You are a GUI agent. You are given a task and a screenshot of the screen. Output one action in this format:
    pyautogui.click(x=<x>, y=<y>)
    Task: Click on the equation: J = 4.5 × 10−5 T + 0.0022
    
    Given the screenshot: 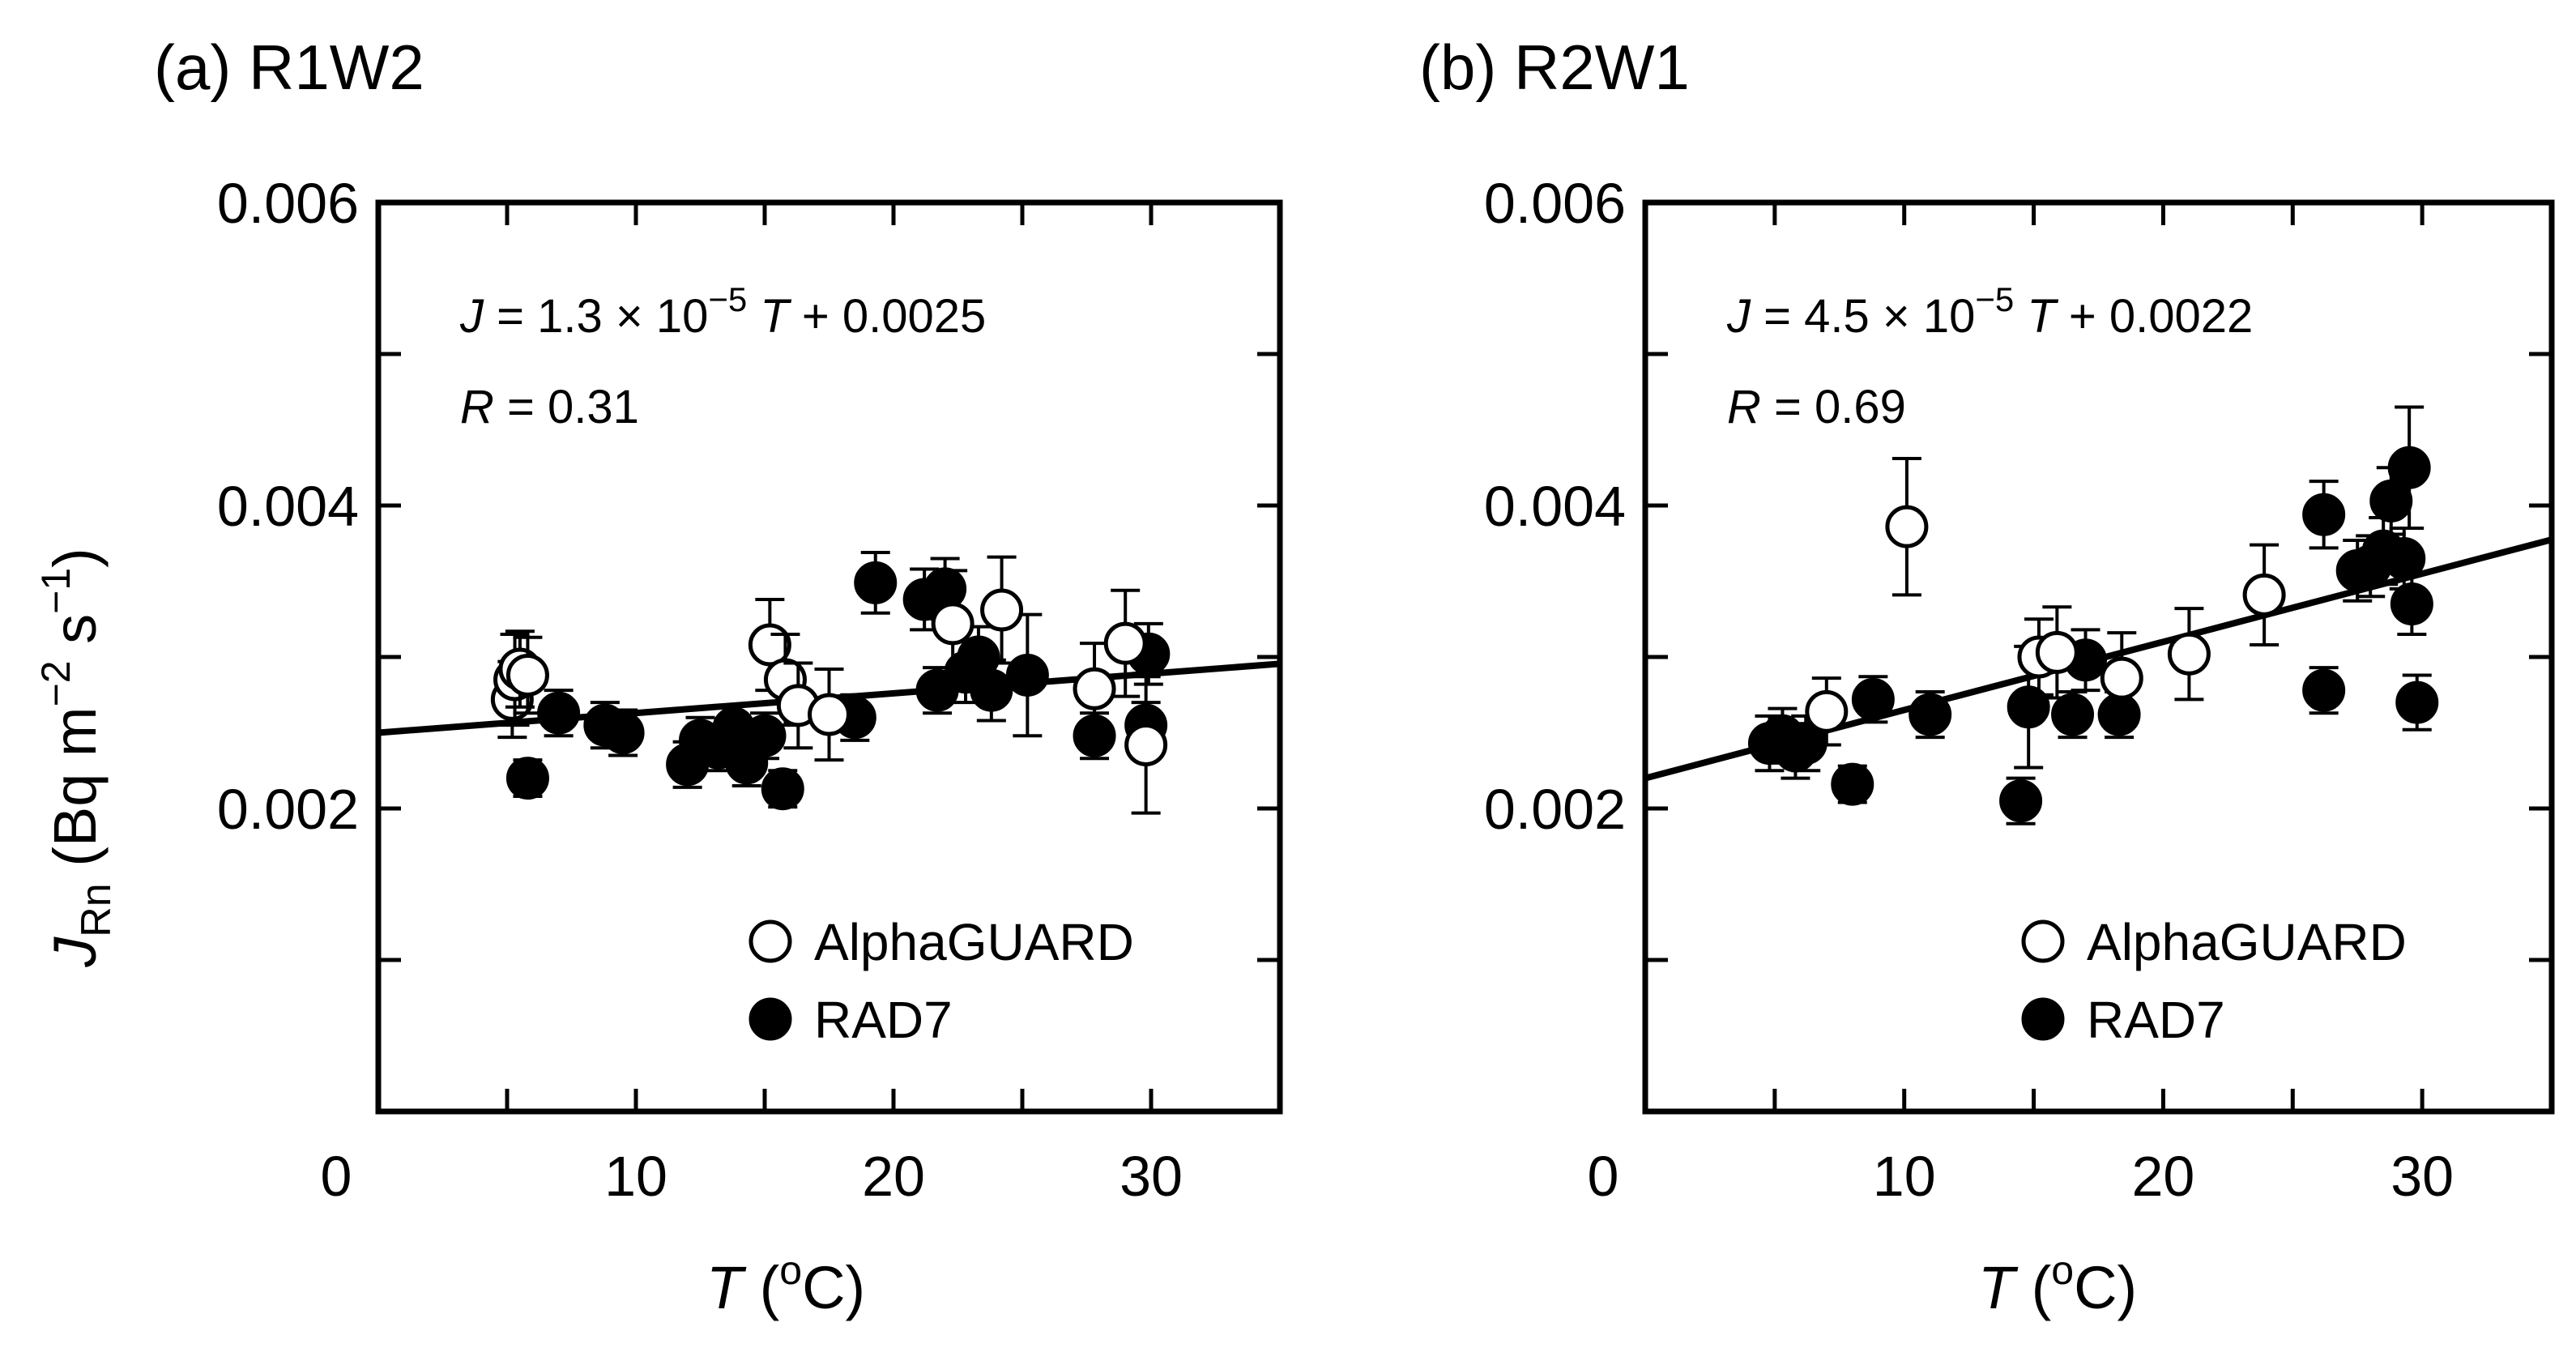 What is the action you would take?
    pyautogui.click(x=1990, y=311)
    